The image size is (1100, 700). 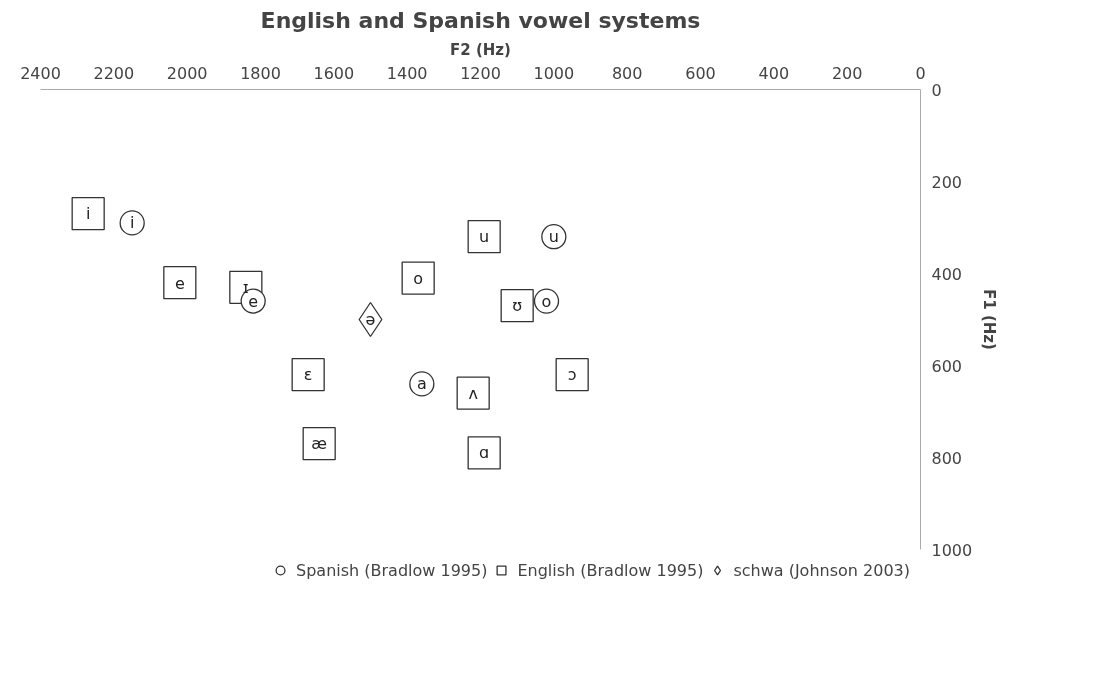 I want to click on x-axis-title: F2 (Hz), so click(x=480, y=49).